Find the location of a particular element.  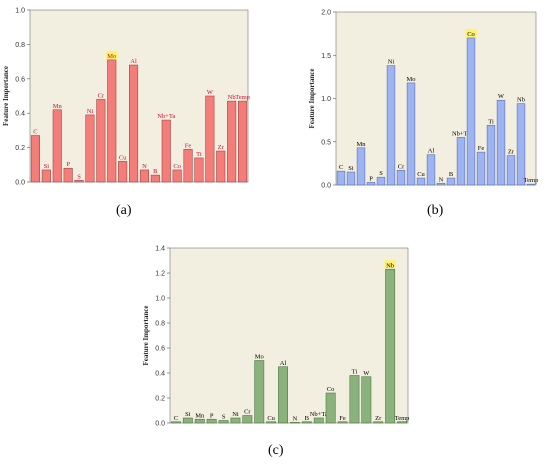

y-tick-label: 1.0 is located at coordinates (20, 11).